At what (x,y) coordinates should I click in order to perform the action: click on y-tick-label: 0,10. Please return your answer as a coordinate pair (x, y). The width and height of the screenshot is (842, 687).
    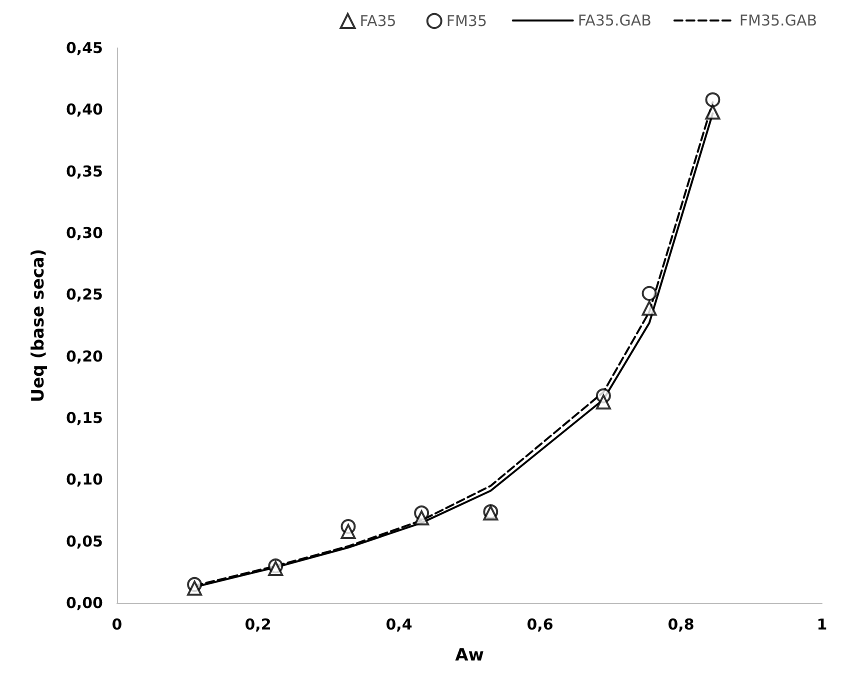
    Looking at the image, I should click on (84, 479).